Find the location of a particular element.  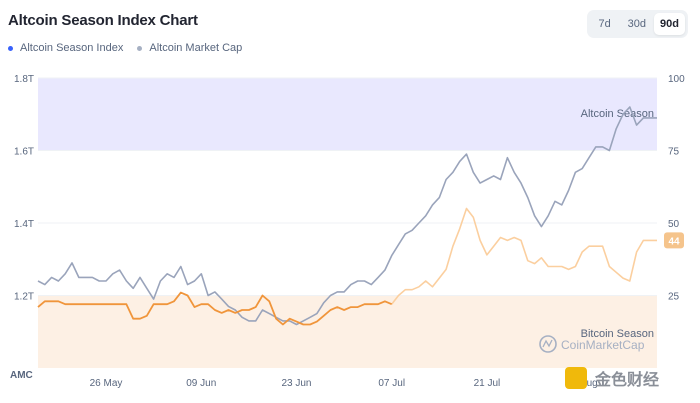

x-tick-label: 07 Jul is located at coordinates (391, 383).